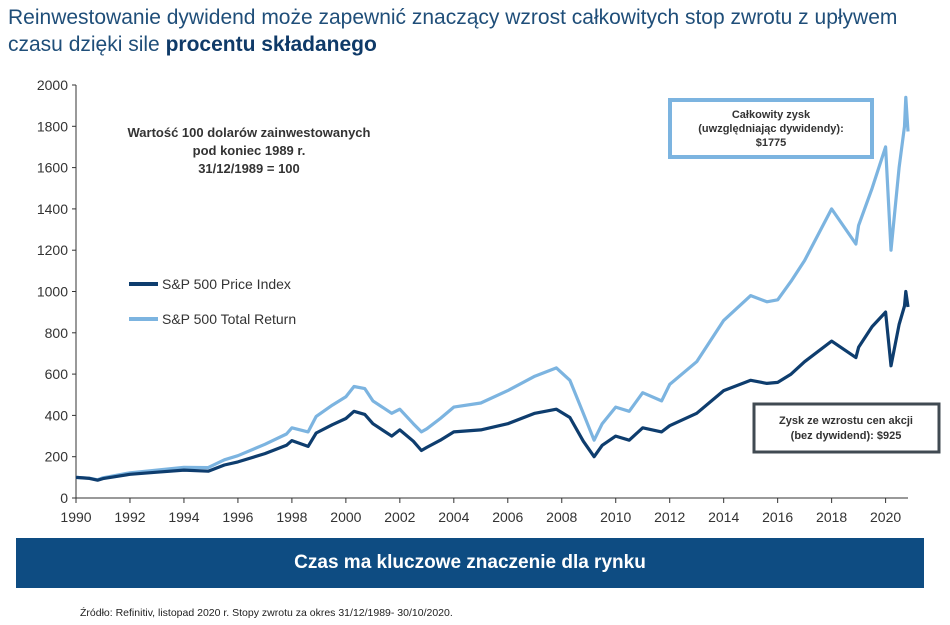  Describe the element at coordinates (57, 457) in the screenshot. I see `y-tick-label: 200` at that location.